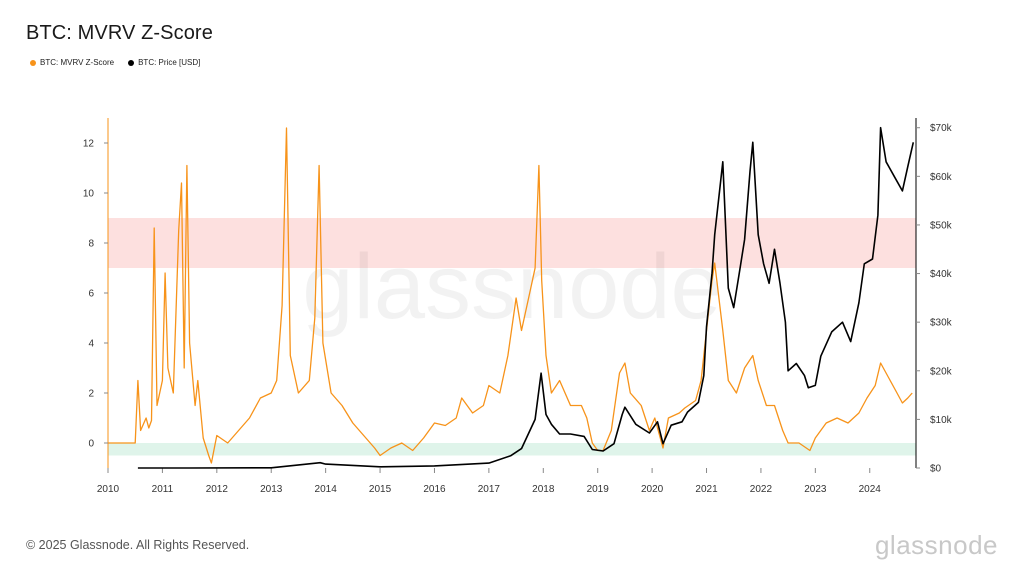  Describe the element at coordinates (761, 489) in the screenshot. I see `x-tick-label-12: 2022` at that location.